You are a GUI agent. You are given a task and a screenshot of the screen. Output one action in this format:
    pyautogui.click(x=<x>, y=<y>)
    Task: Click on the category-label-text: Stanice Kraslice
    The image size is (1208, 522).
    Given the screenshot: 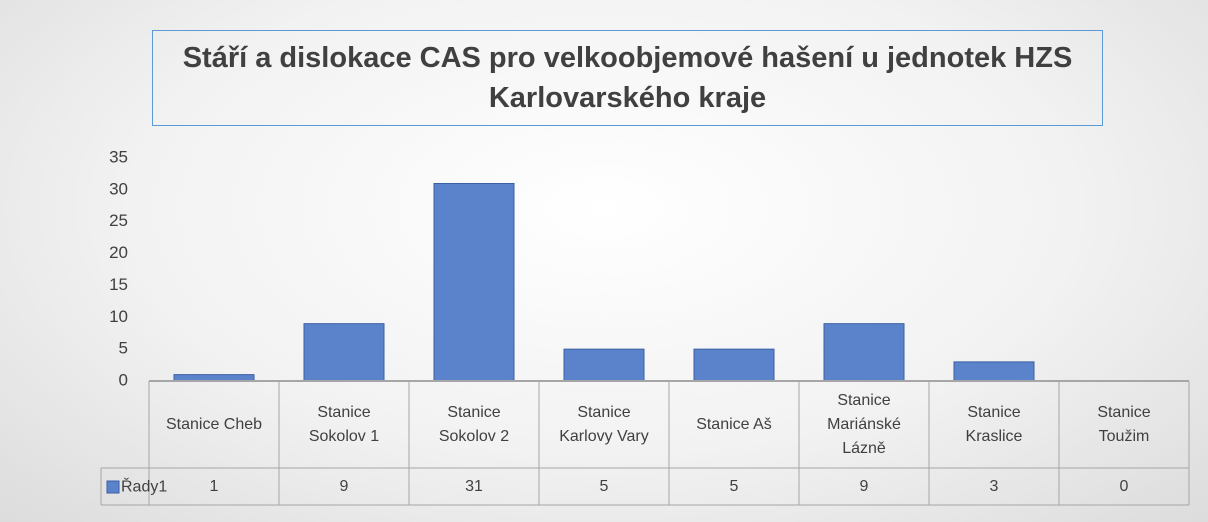 What is the action you would take?
    pyautogui.click(x=994, y=424)
    